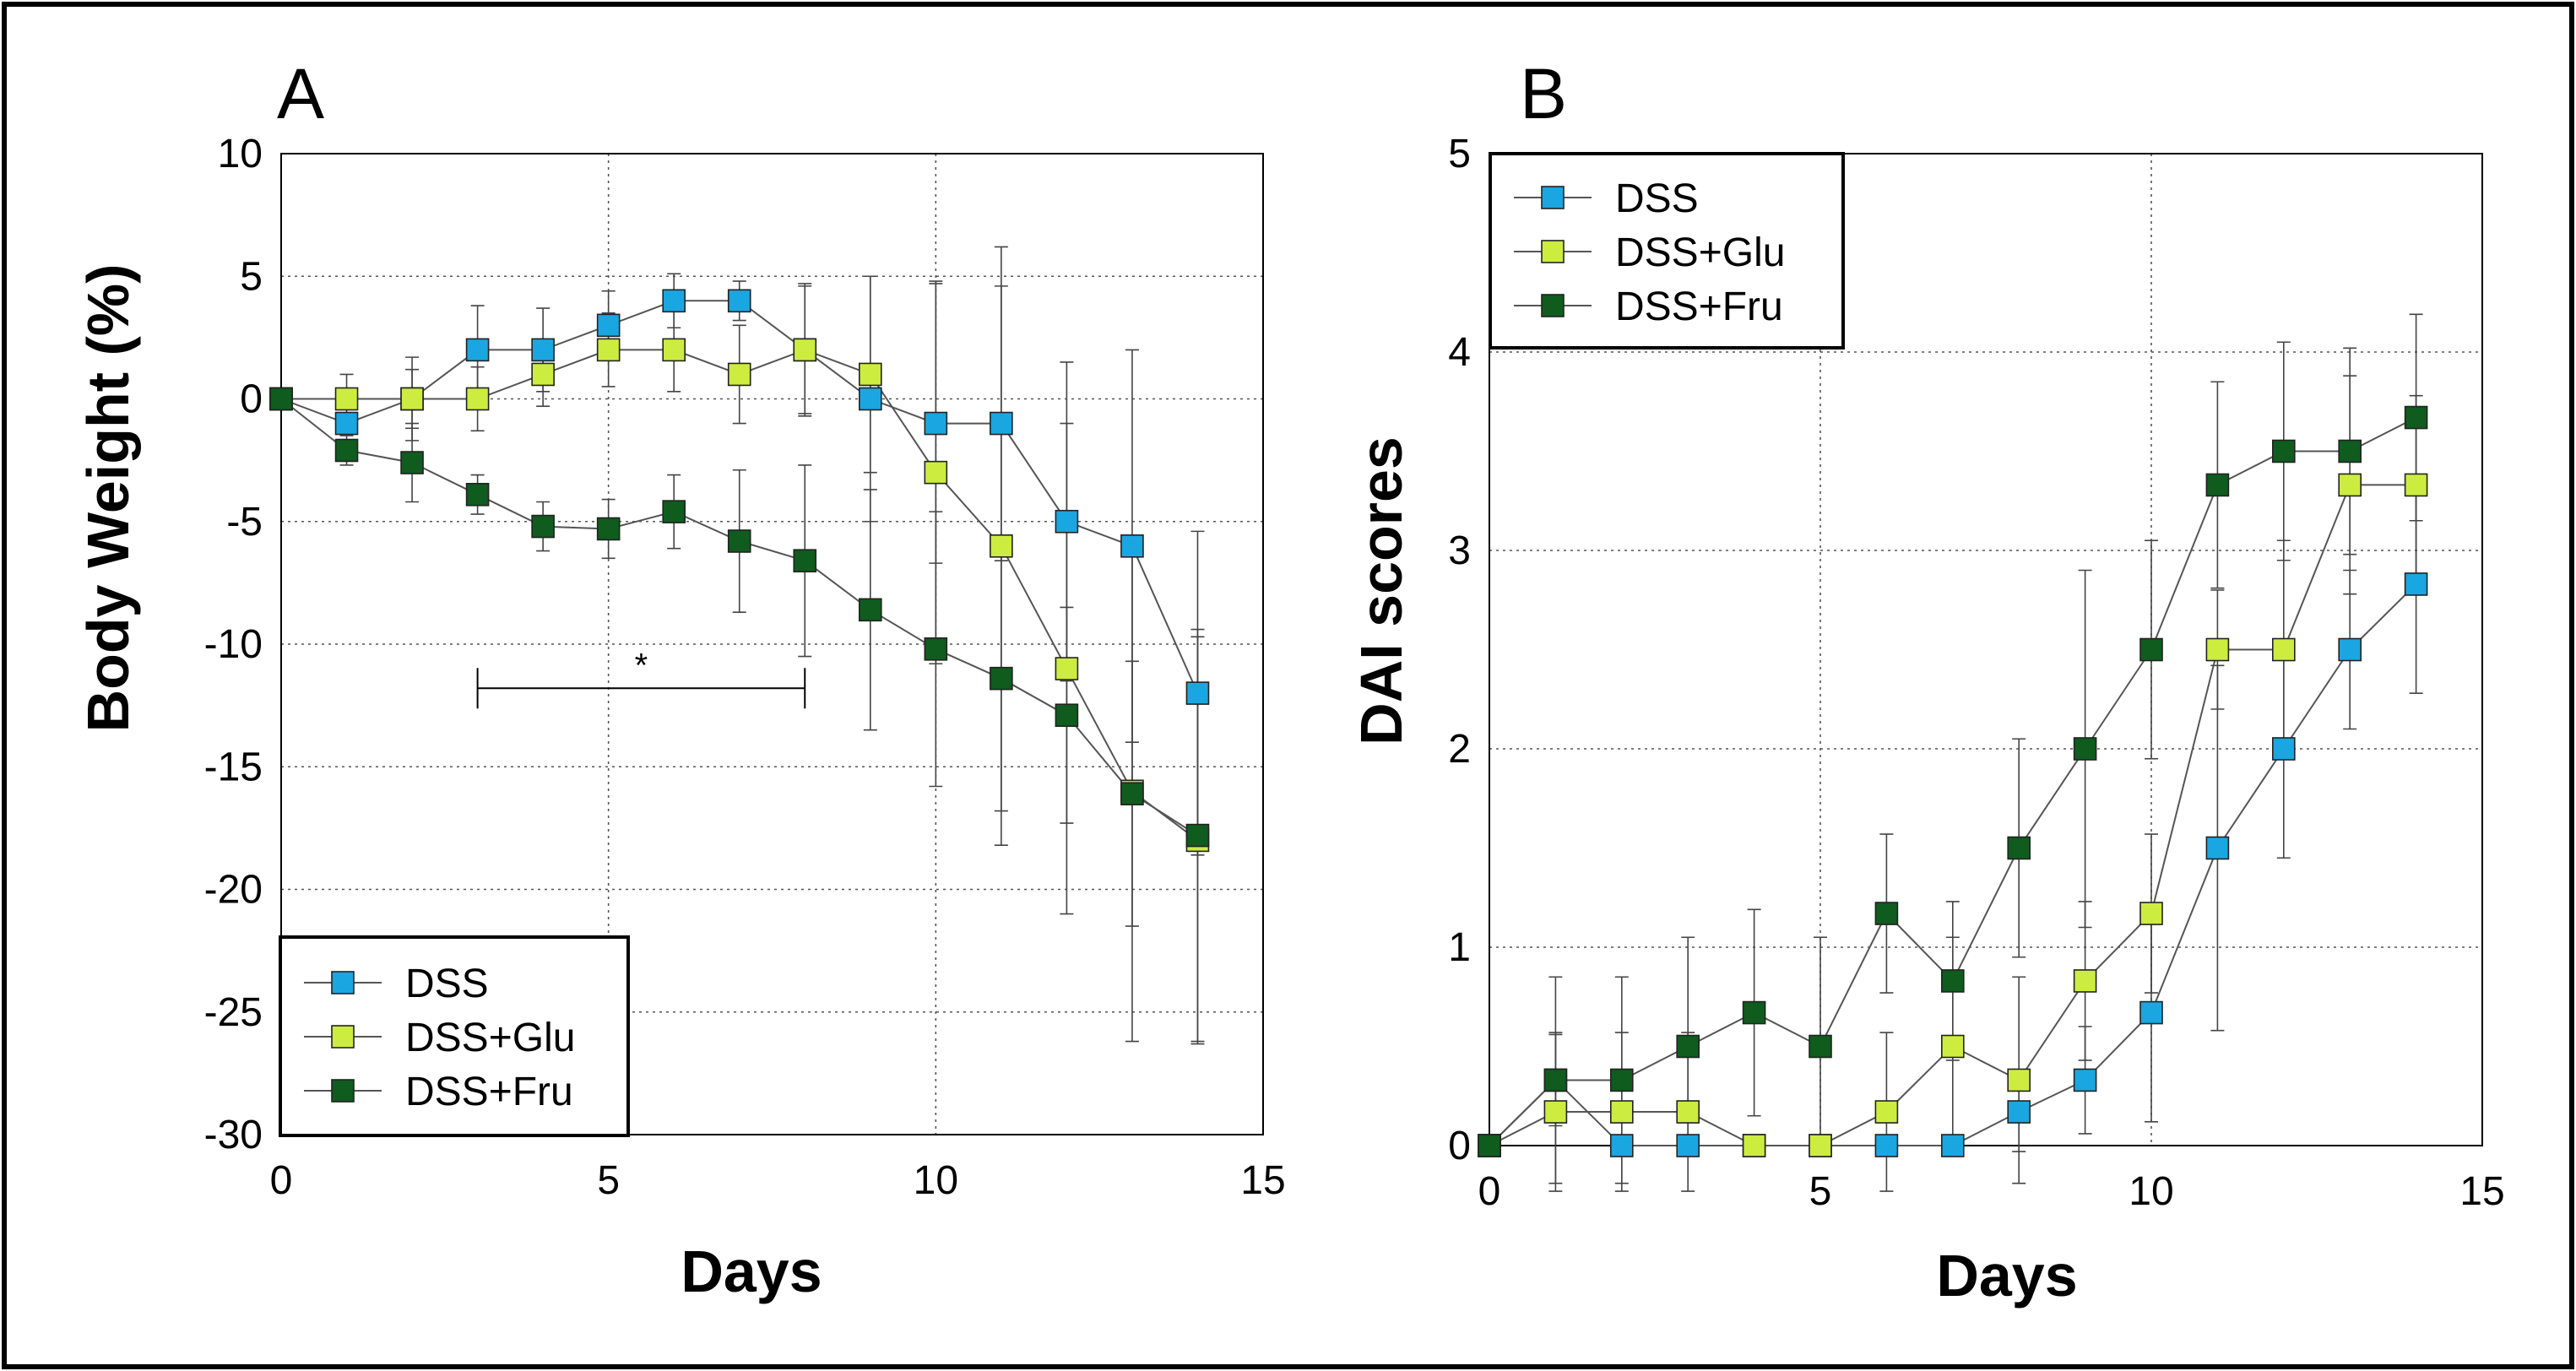 The width and height of the screenshot is (2576, 1371). Describe the element at coordinates (241, 154) in the screenshot. I see `y-tick-label: 10` at that location.